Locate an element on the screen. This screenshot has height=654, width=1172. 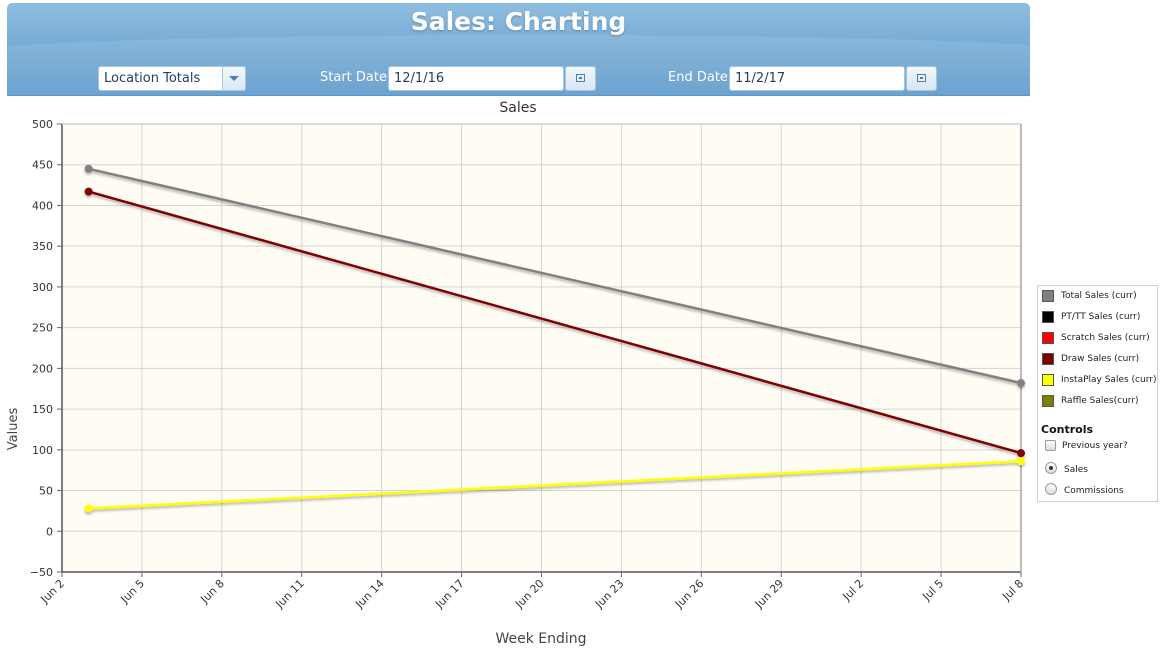
y-tick-label: 300 is located at coordinates (42, 287).